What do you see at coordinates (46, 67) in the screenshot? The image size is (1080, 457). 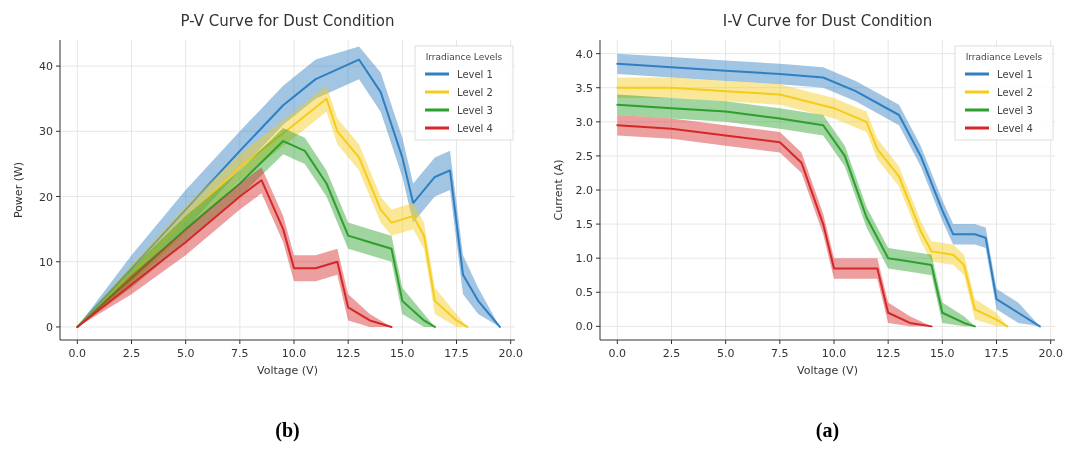 I see `y-tick-label: 40` at bounding box center [46, 67].